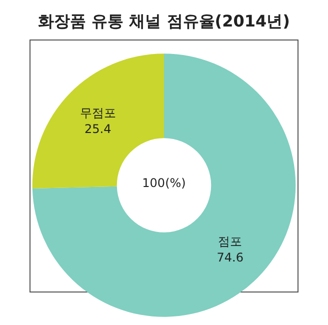  What do you see at coordinates (230, 241) in the screenshot?
I see `slice-label: 점포` at bounding box center [230, 241].